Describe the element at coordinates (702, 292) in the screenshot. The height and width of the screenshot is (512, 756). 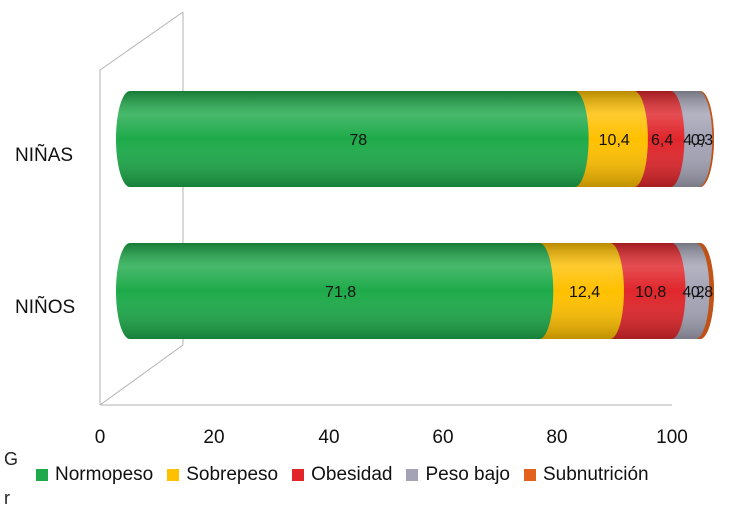
I see `data-label-ninos-4: 0,8` at that location.